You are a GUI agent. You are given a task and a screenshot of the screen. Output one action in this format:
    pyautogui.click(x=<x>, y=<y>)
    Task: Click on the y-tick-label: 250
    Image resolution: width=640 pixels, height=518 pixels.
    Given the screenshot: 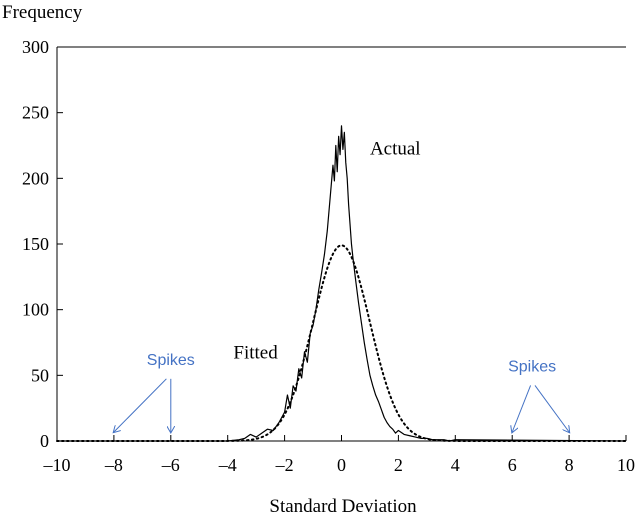 What is the action you would take?
    pyautogui.click(x=35, y=113)
    